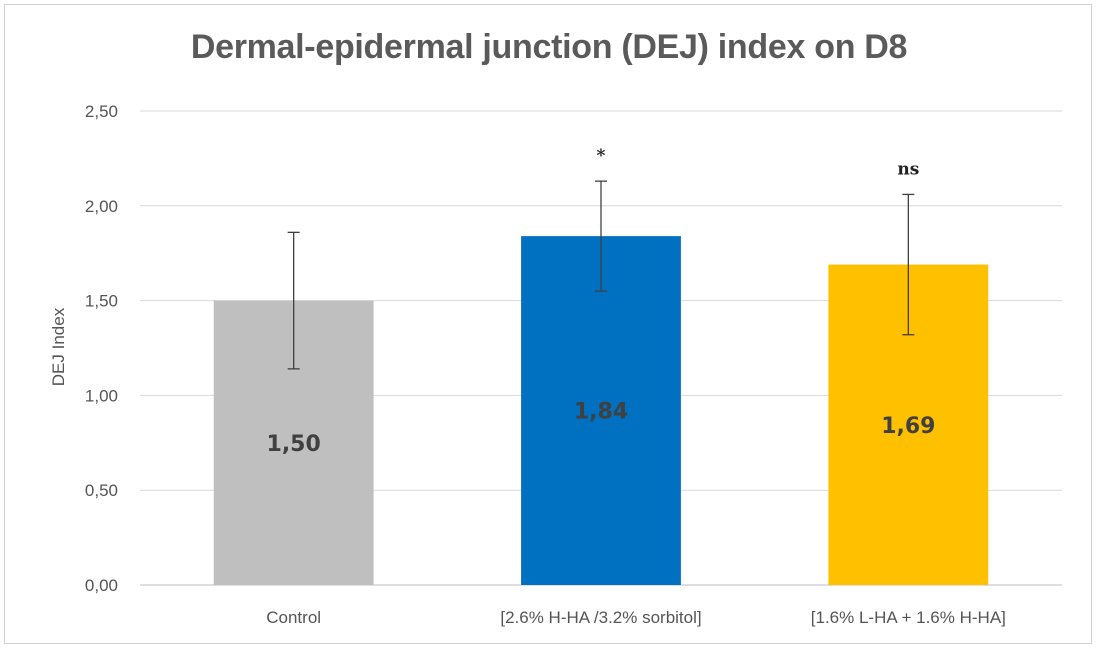 Image resolution: width=1098 pixels, height=649 pixels. Describe the element at coordinates (101, 111) in the screenshot. I see `y-tick-label: 2,50` at that location.